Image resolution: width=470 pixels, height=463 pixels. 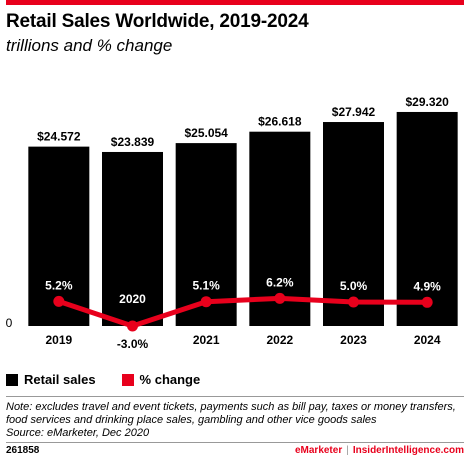 What do you see at coordinates (206, 234) in the screenshot?
I see `bar-2021` at bounding box center [206, 234].